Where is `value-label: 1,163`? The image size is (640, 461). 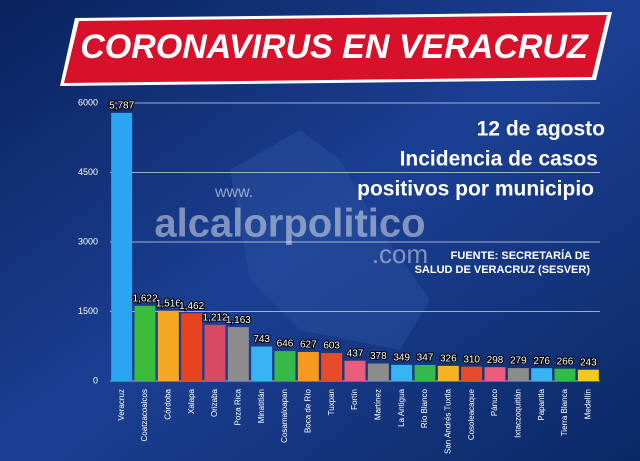 value-label: 1,163 is located at coordinates (238, 320).